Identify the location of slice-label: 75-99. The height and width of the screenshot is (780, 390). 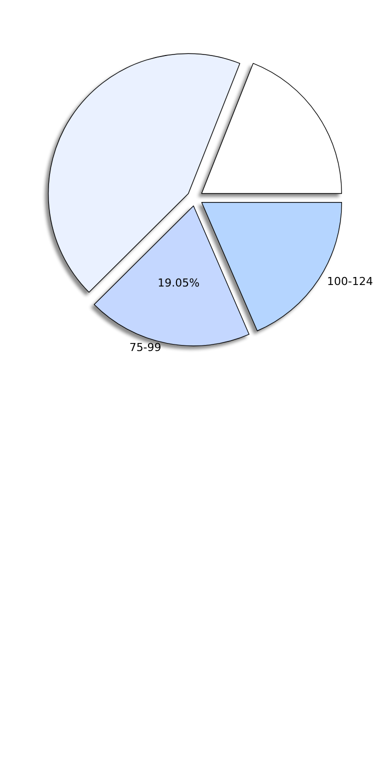
(145, 347).